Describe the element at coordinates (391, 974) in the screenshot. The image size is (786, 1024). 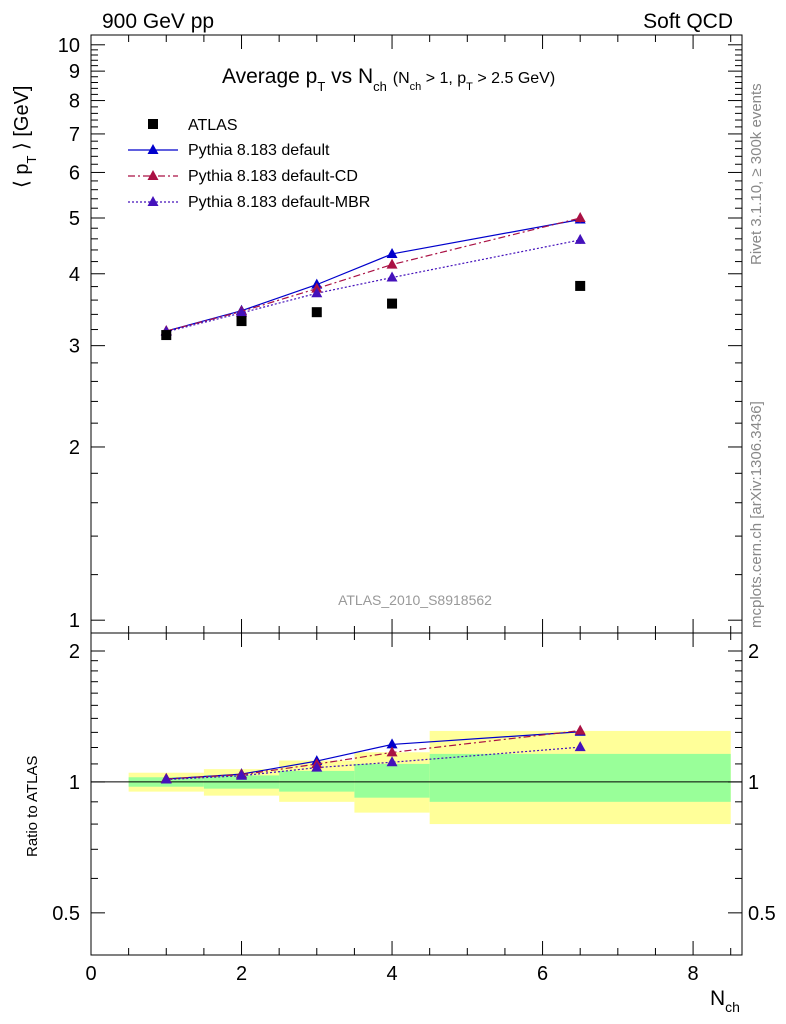
I see `x-tick-label: 4` at that location.